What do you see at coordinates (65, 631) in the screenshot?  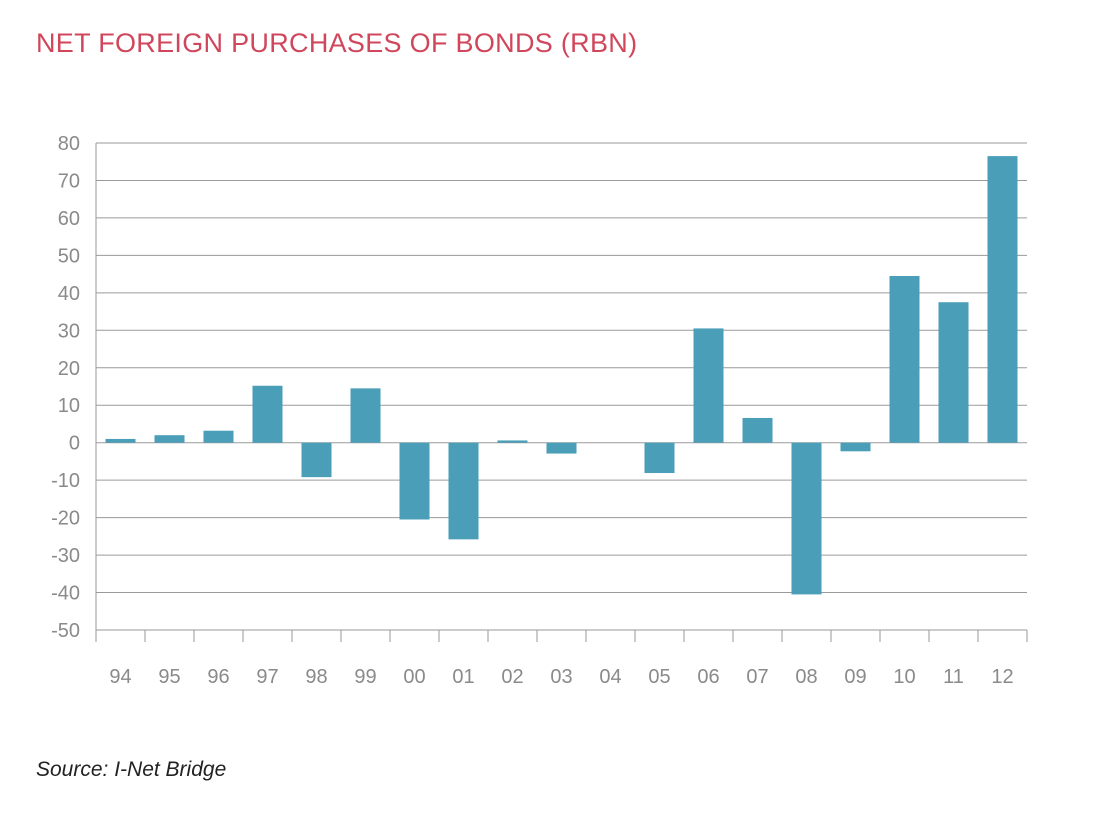 I see `y-tick-label: -50` at bounding box center [65, 631].